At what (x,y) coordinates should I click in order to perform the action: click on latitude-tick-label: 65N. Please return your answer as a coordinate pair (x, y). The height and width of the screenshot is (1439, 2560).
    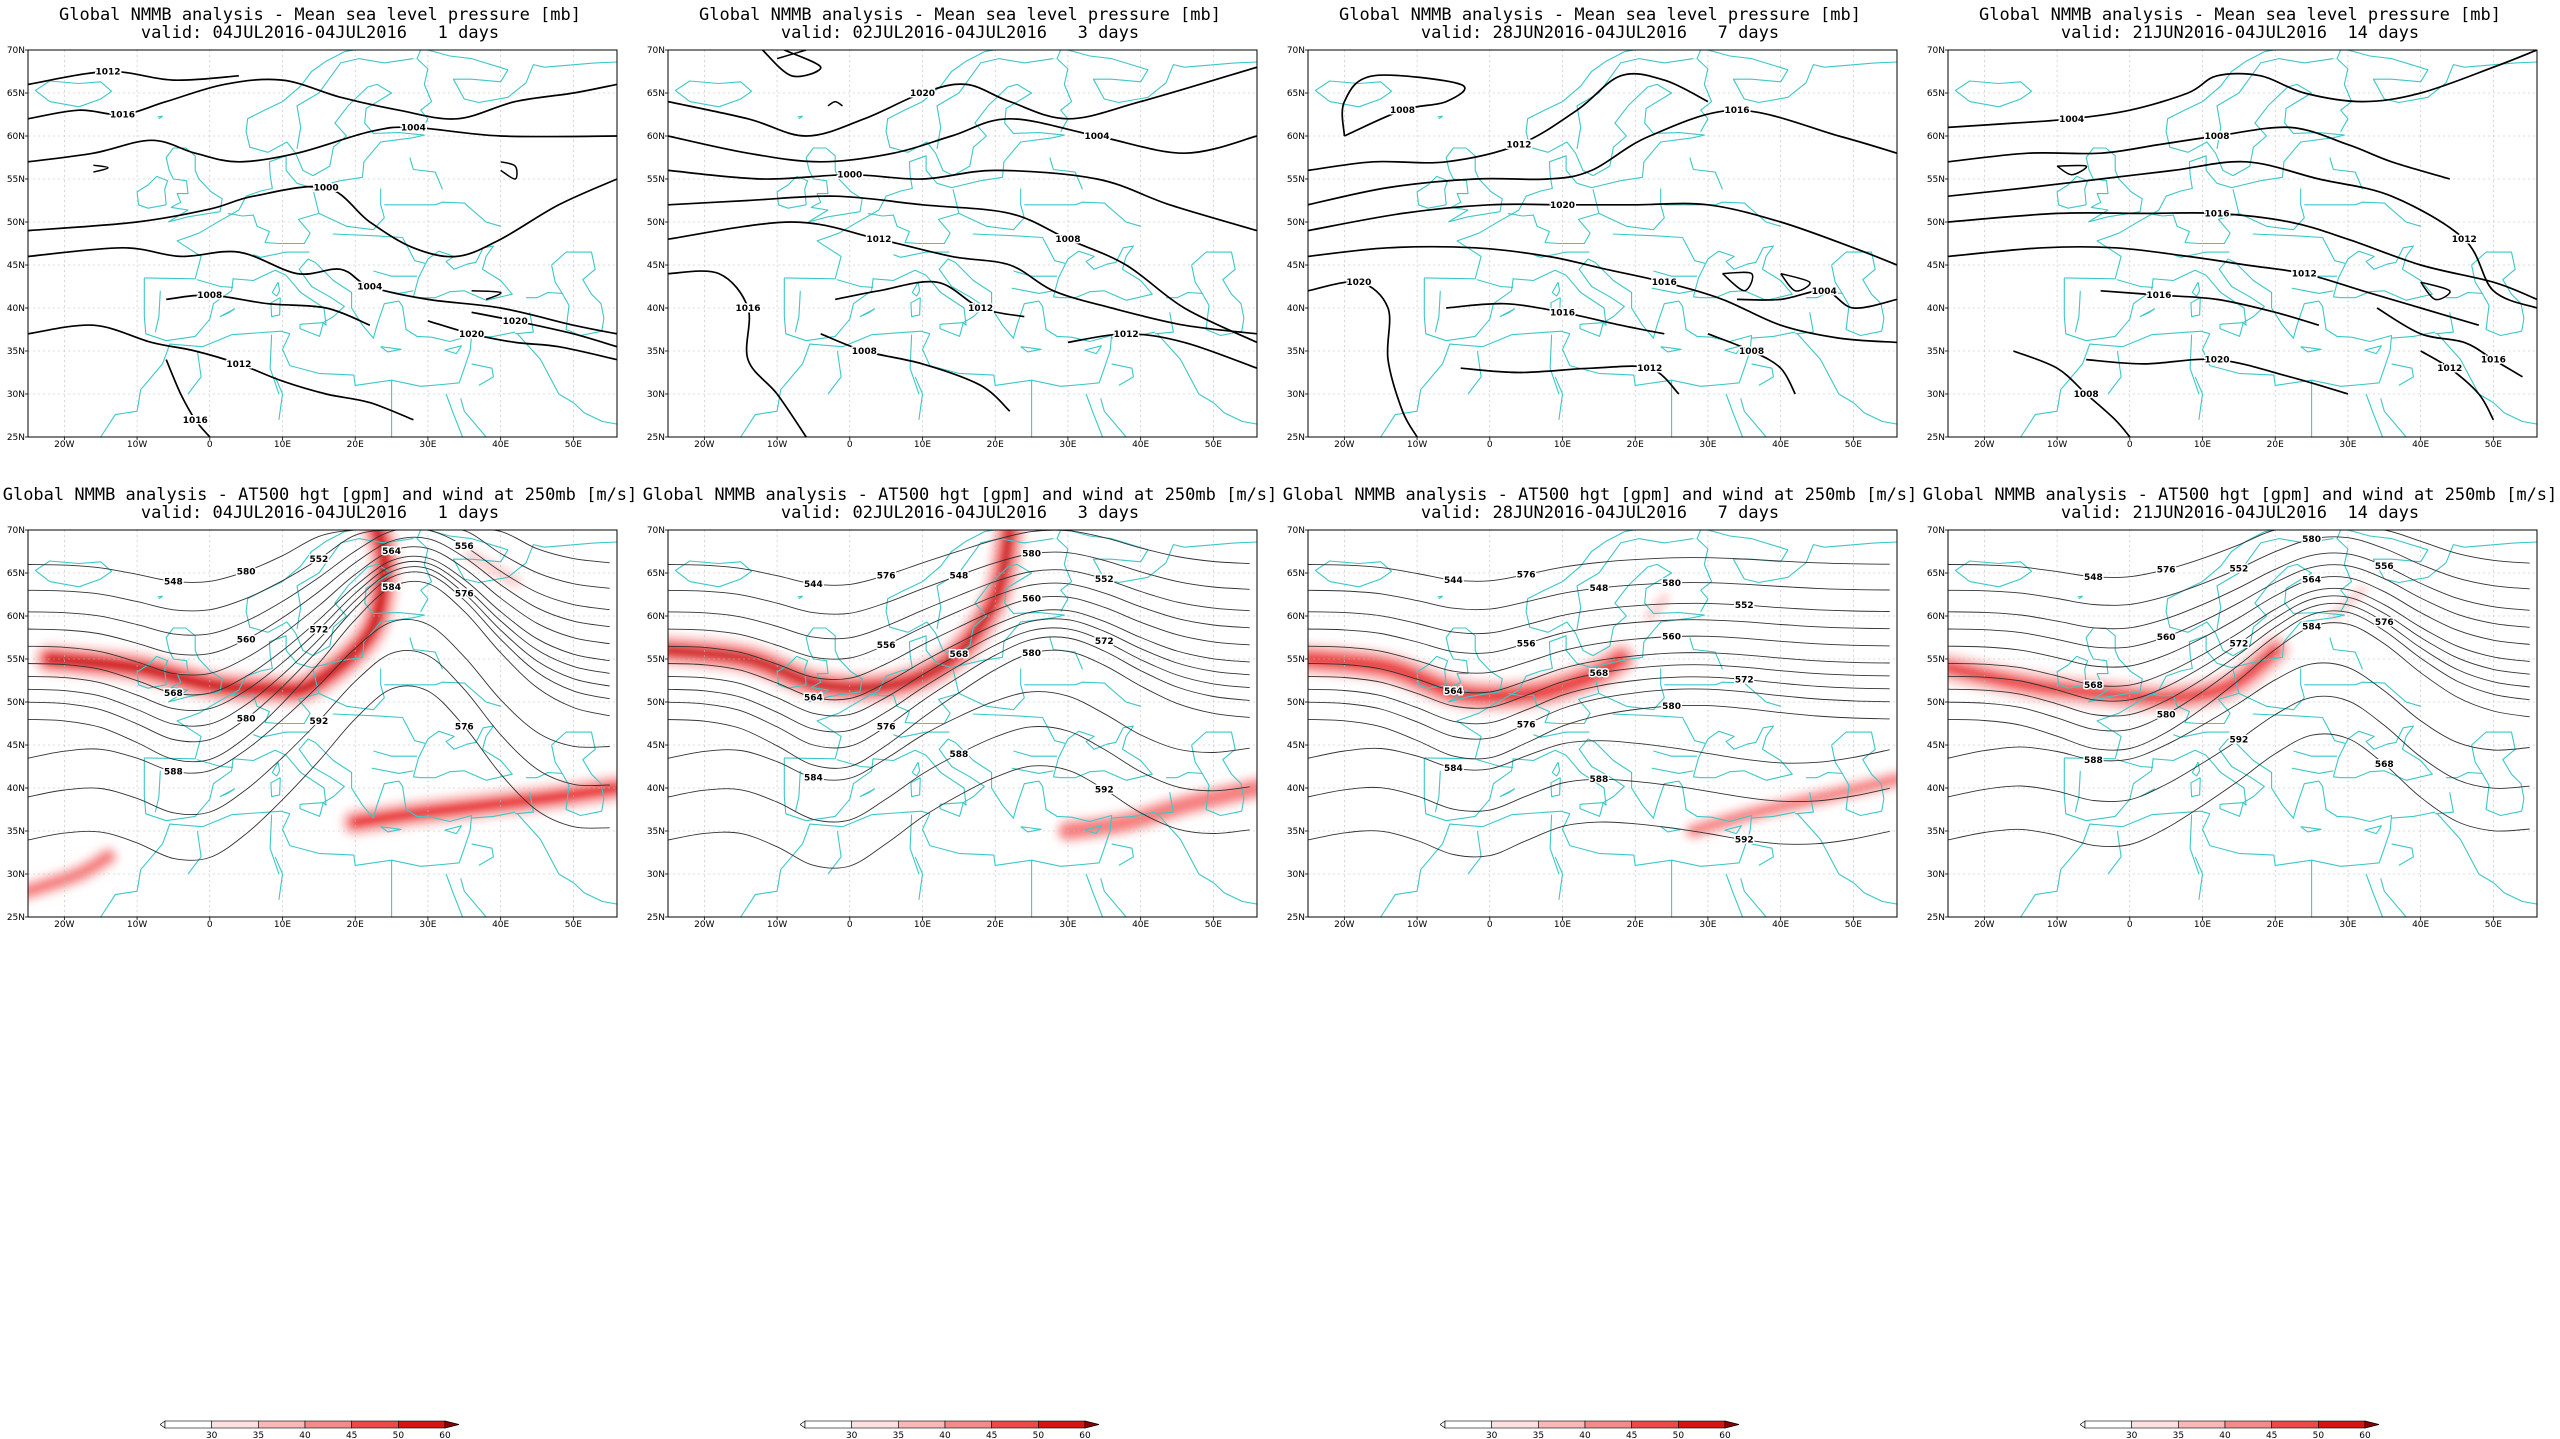
    Looking at the image, I should click on (1296, 94).